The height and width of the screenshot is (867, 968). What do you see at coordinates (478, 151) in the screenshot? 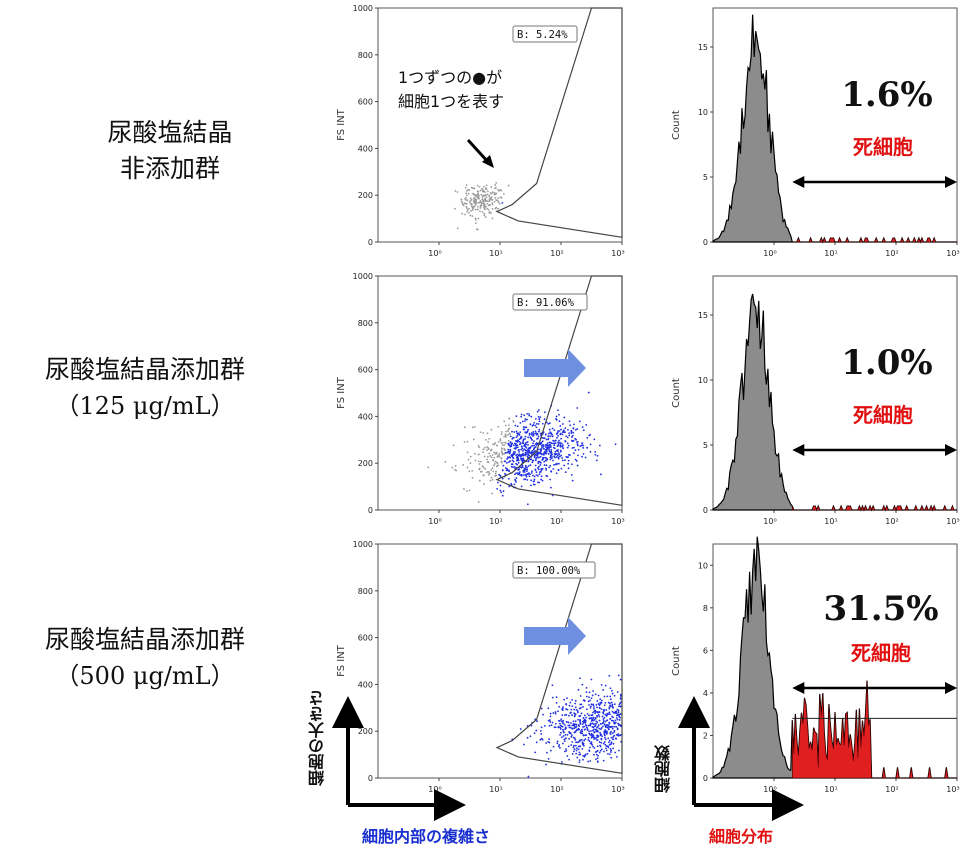
I see `annotation-arrow-line` at bounding box center [478, 151].